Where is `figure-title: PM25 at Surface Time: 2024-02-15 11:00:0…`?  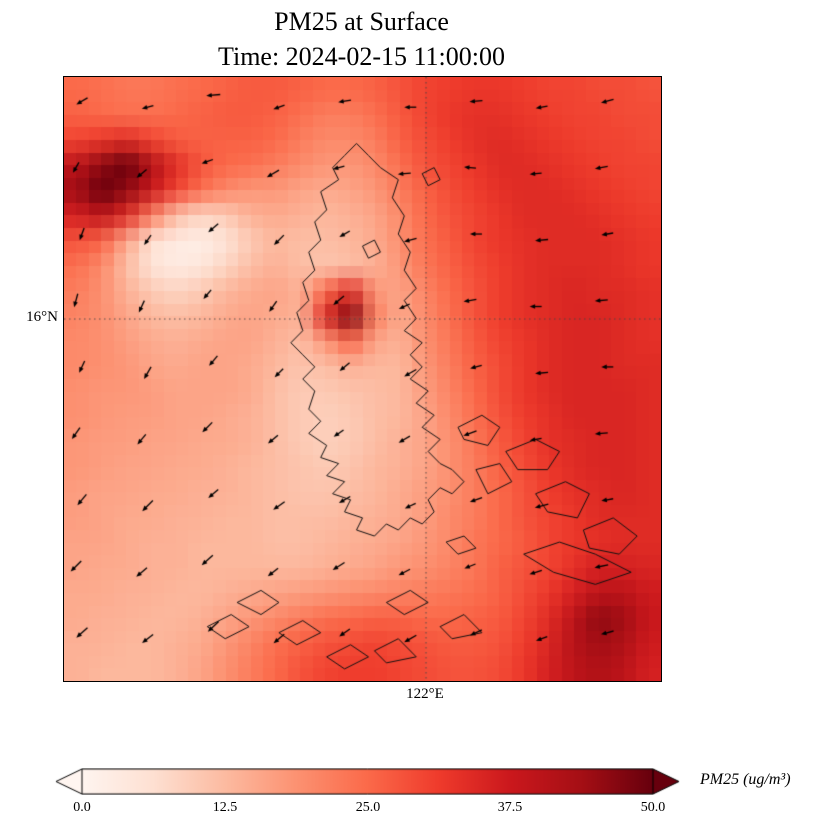 figure-title: PM25 at Surface Time: 2024-02-15 11:00:0… is located at coordinates (361, 39).